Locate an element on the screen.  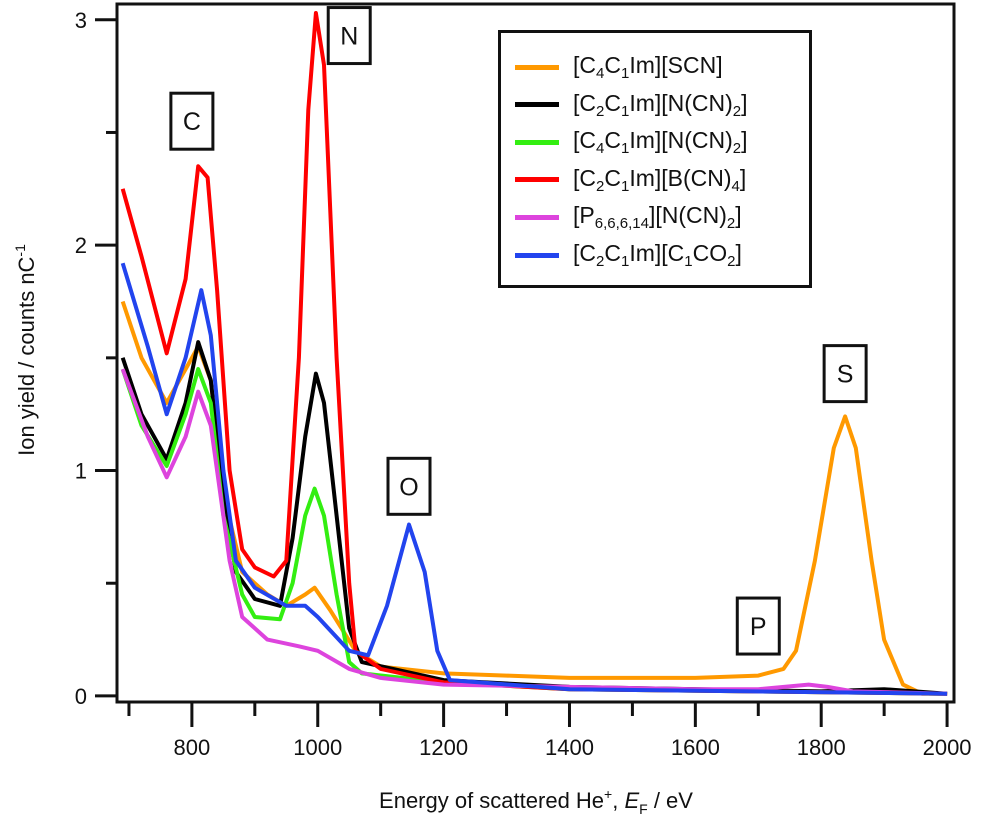
peak-label: O is located at coordinates (408, 487).